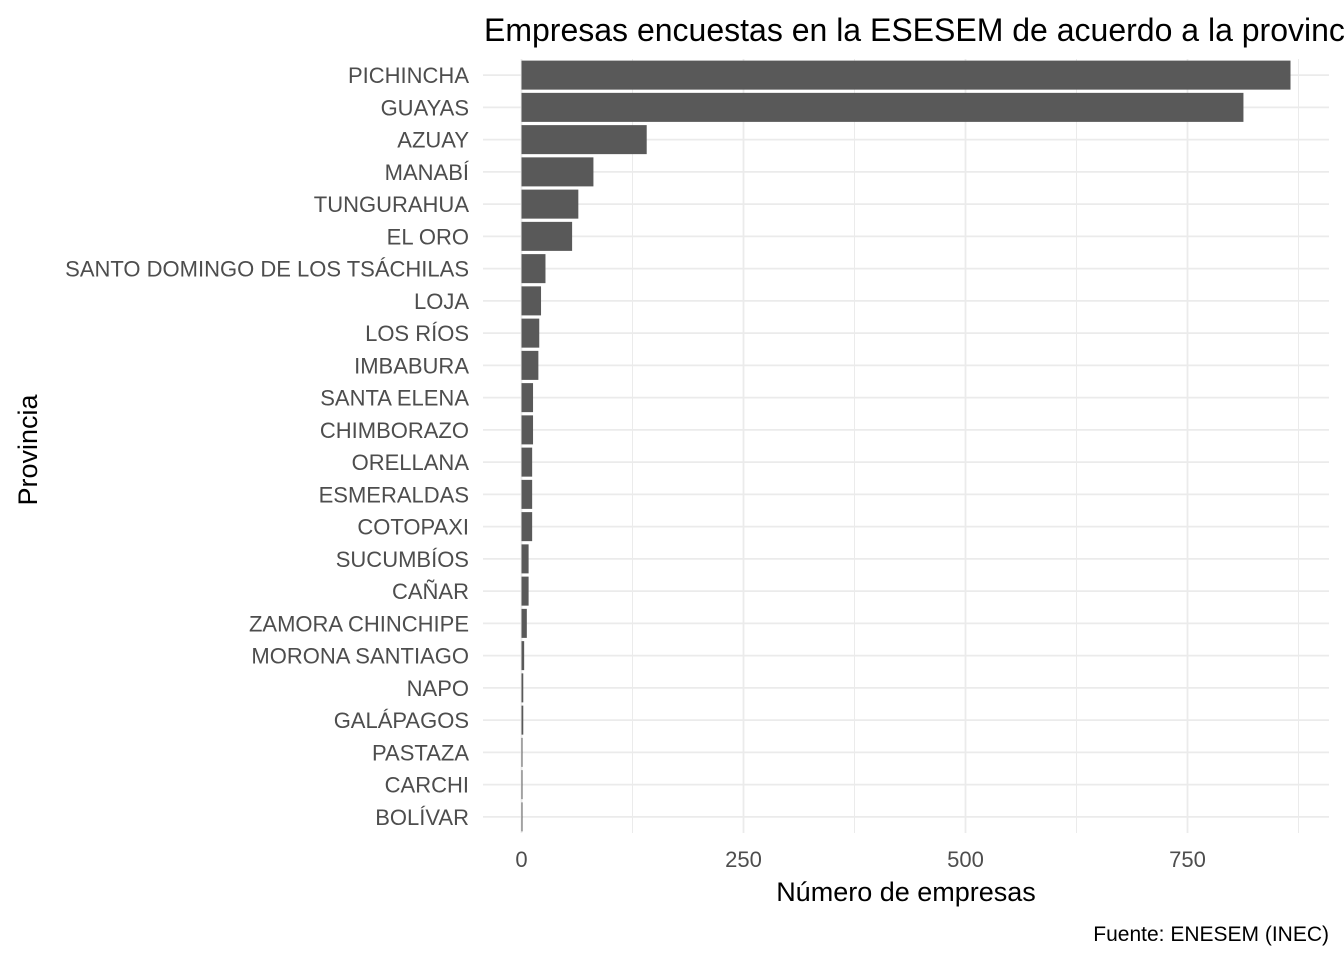  What do you see at coordinates (420, 752) in the screenshot?
I see `y-tick-label: PASTAZA` at bounding box center [420, 752].